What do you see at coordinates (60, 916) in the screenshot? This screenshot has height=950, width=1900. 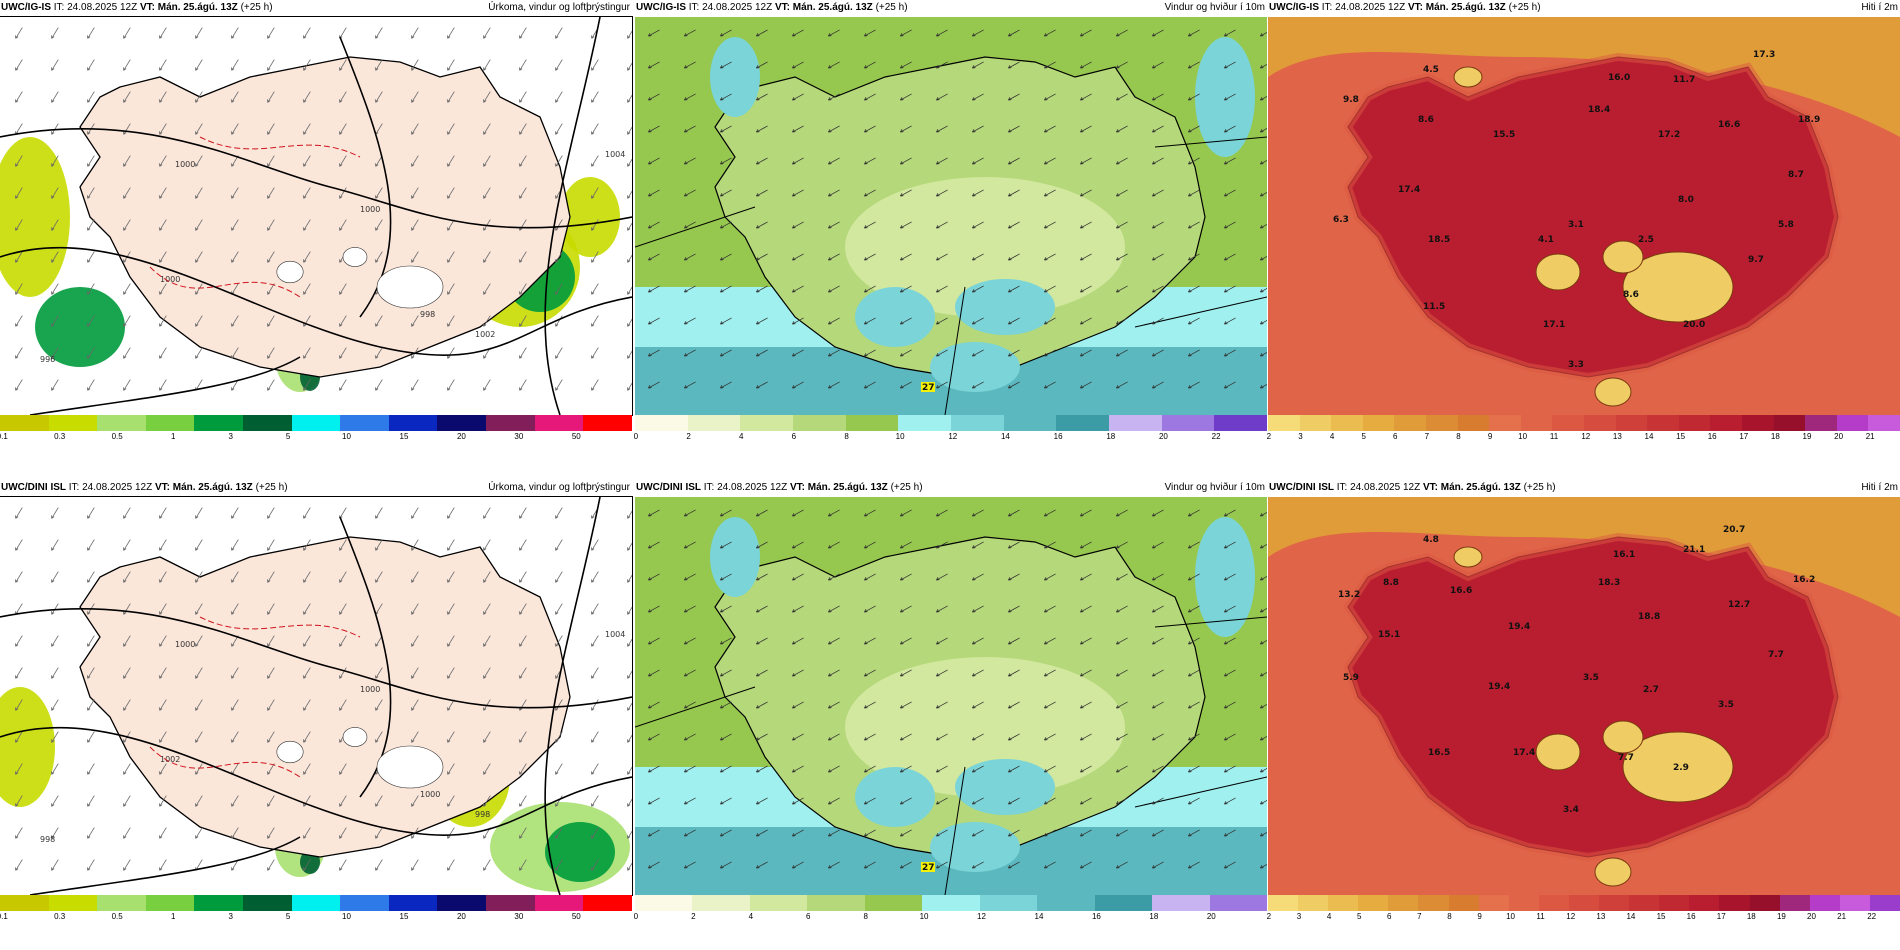 I see `colorbar-tick-label: 0.3` at bounding box center [60, 916].